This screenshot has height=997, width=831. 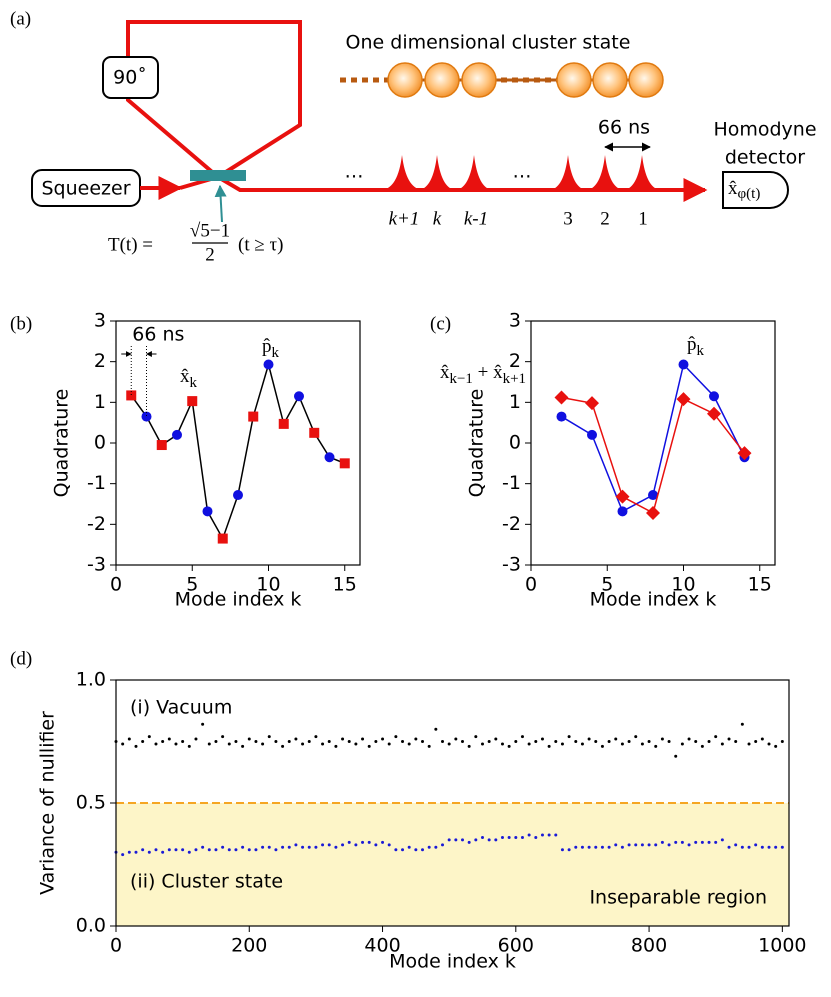 What do you see at coordinates (624, 128) in the screenshot?
I see `spacing-label: 66 ns` at bounding box center [624, 128].